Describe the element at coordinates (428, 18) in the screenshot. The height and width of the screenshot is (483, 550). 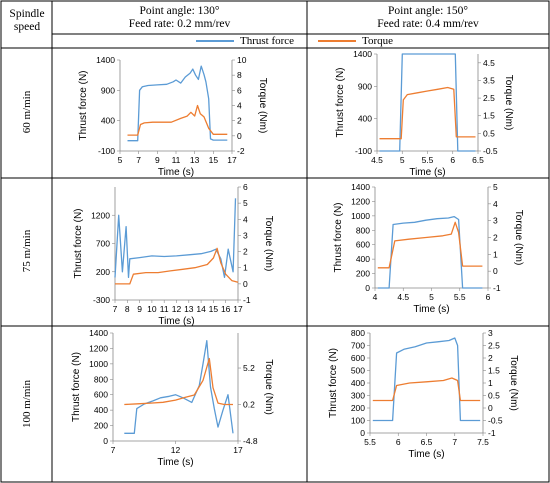
I see `column-header-150: Point angle: 150° Feed rate: 0.4 mm/rev` at that location.